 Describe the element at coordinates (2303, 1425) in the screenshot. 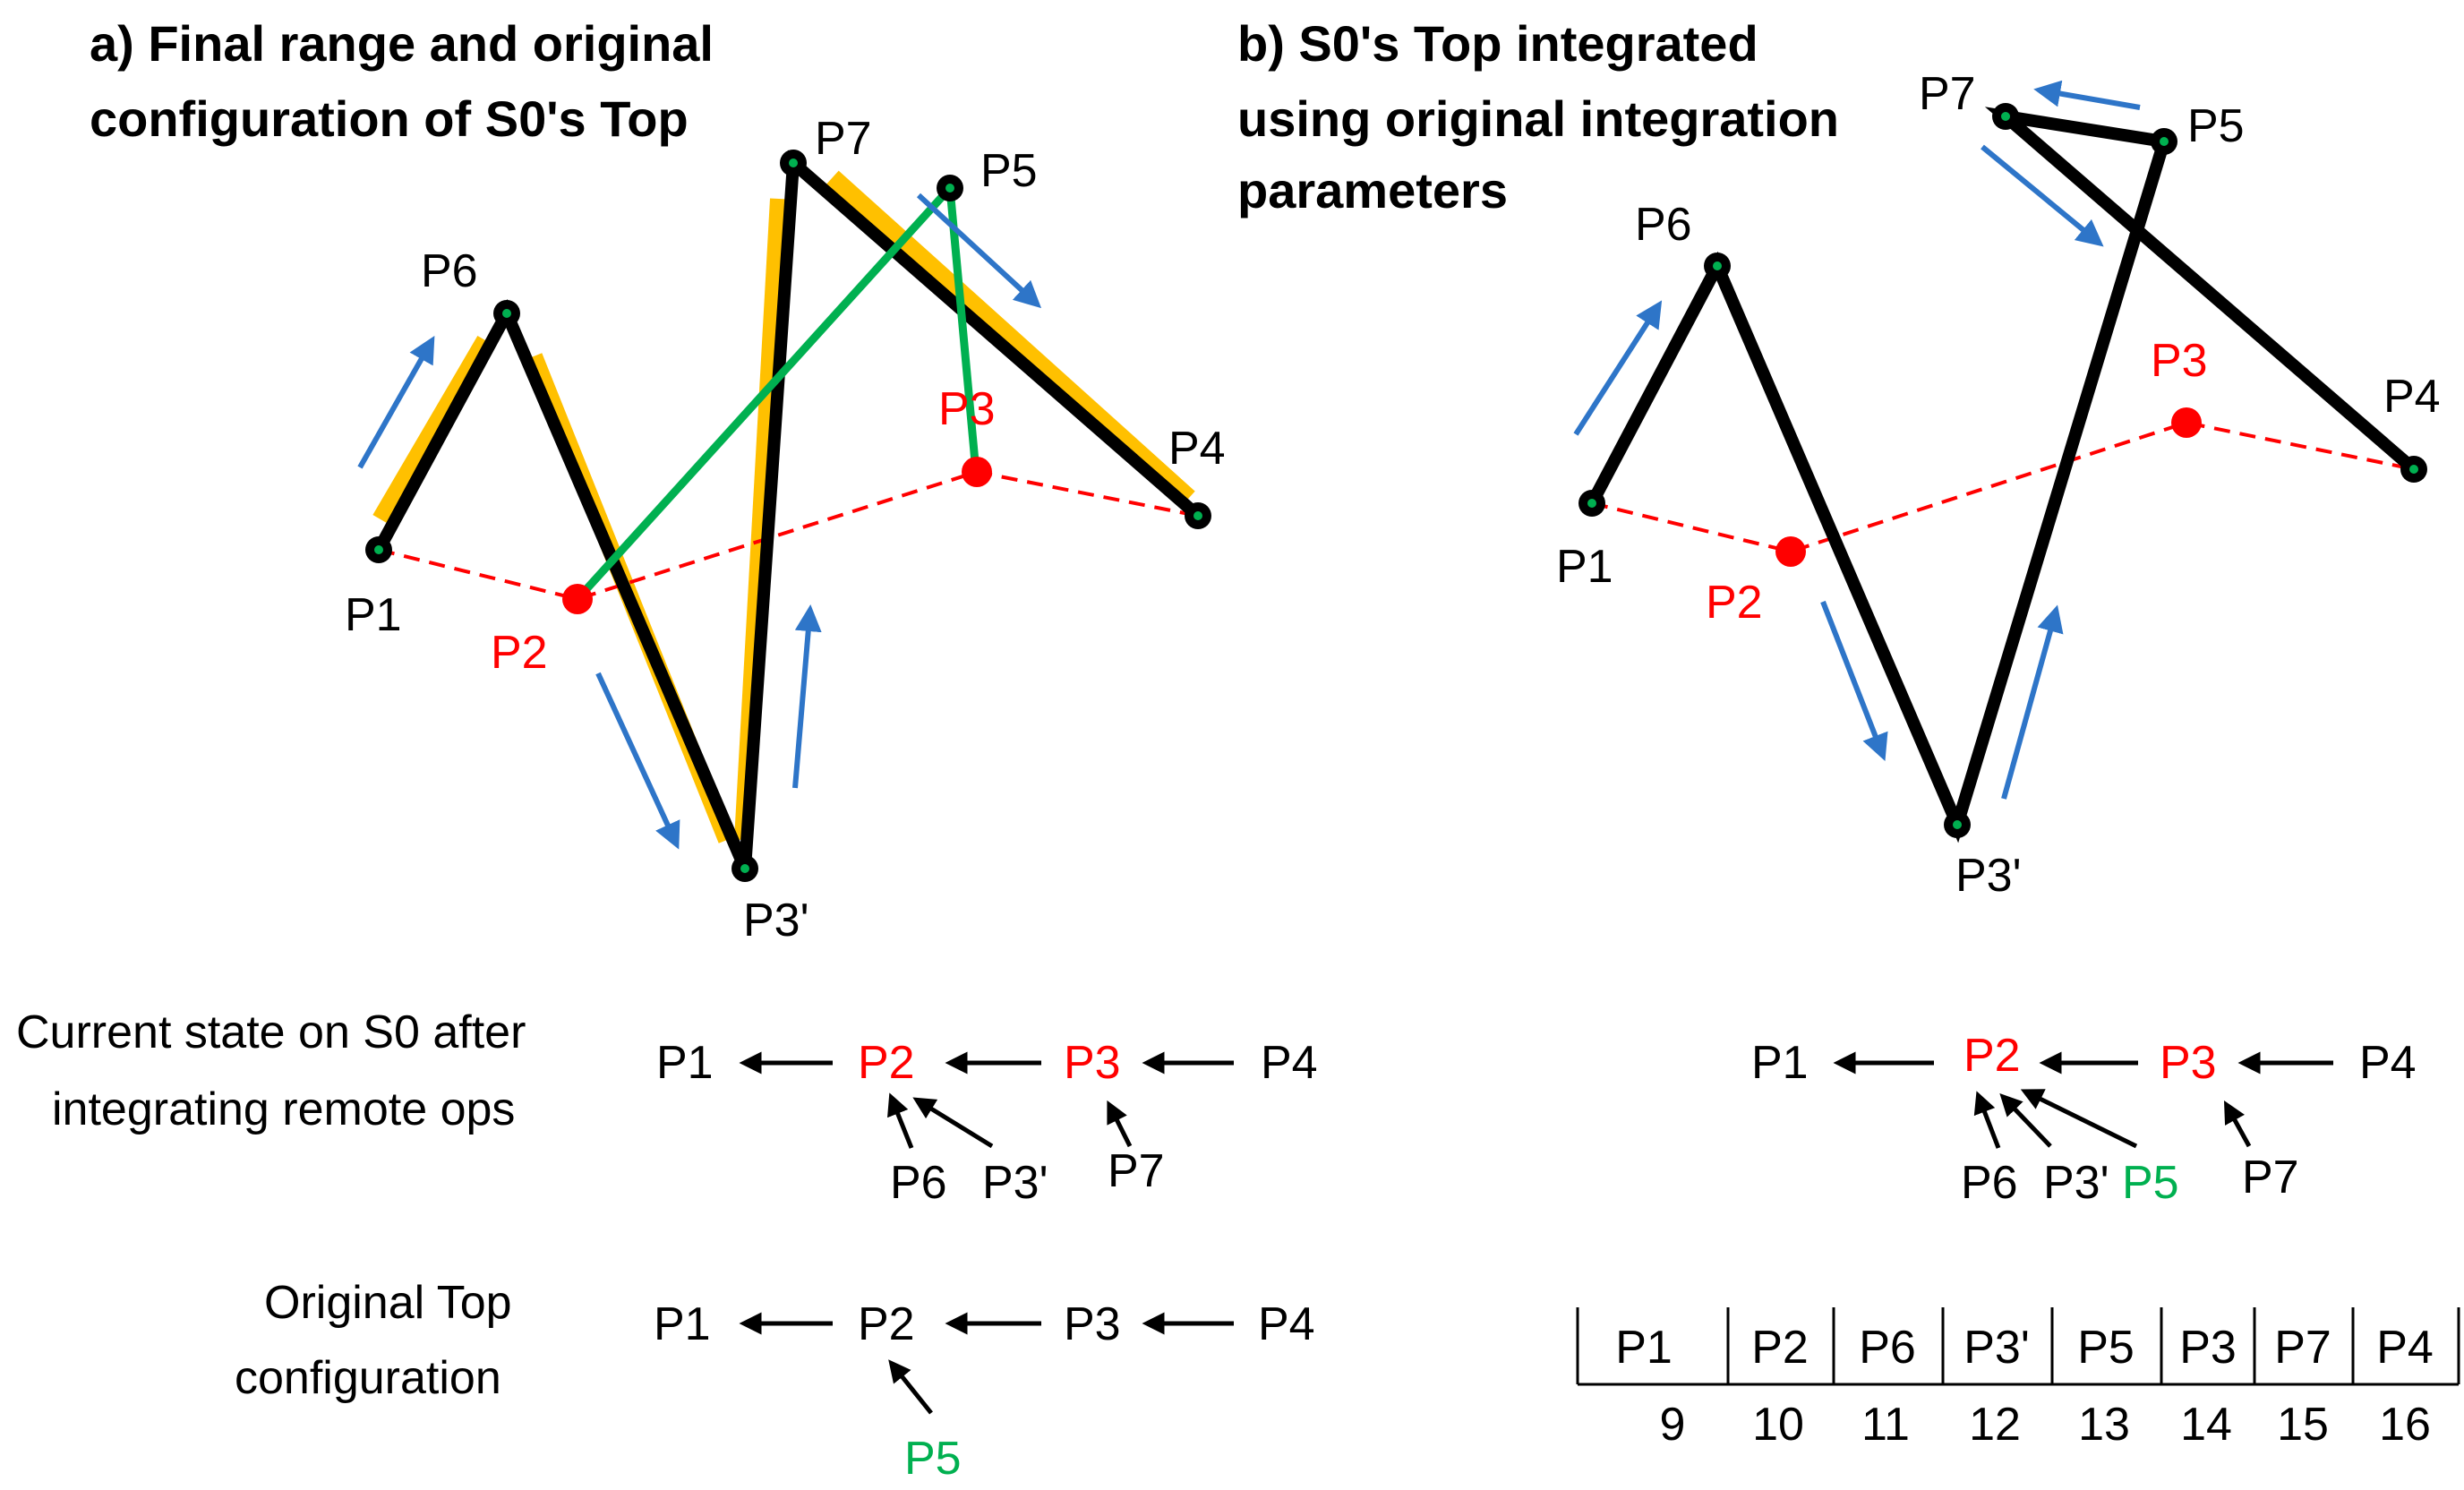

I see `table-index-6: 15` at that location.